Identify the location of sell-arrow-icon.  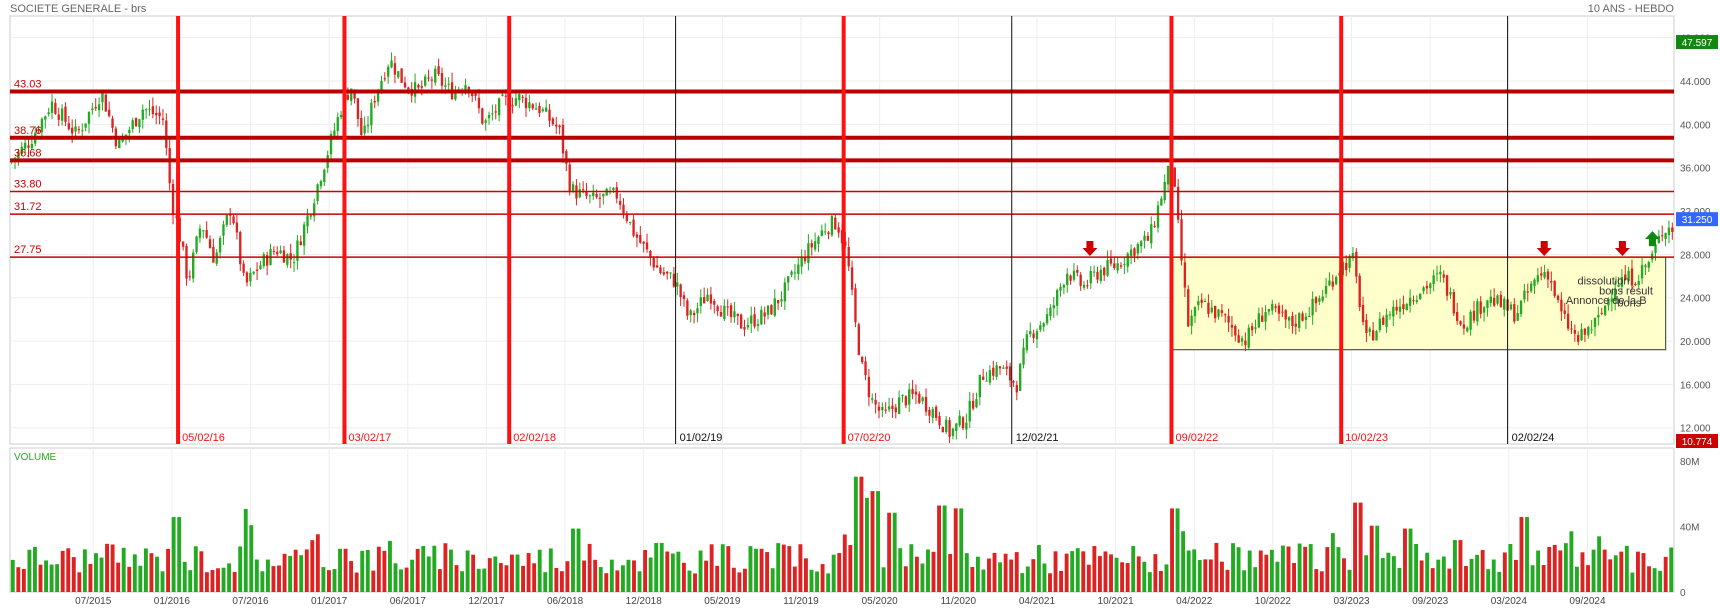
(1544, 248).